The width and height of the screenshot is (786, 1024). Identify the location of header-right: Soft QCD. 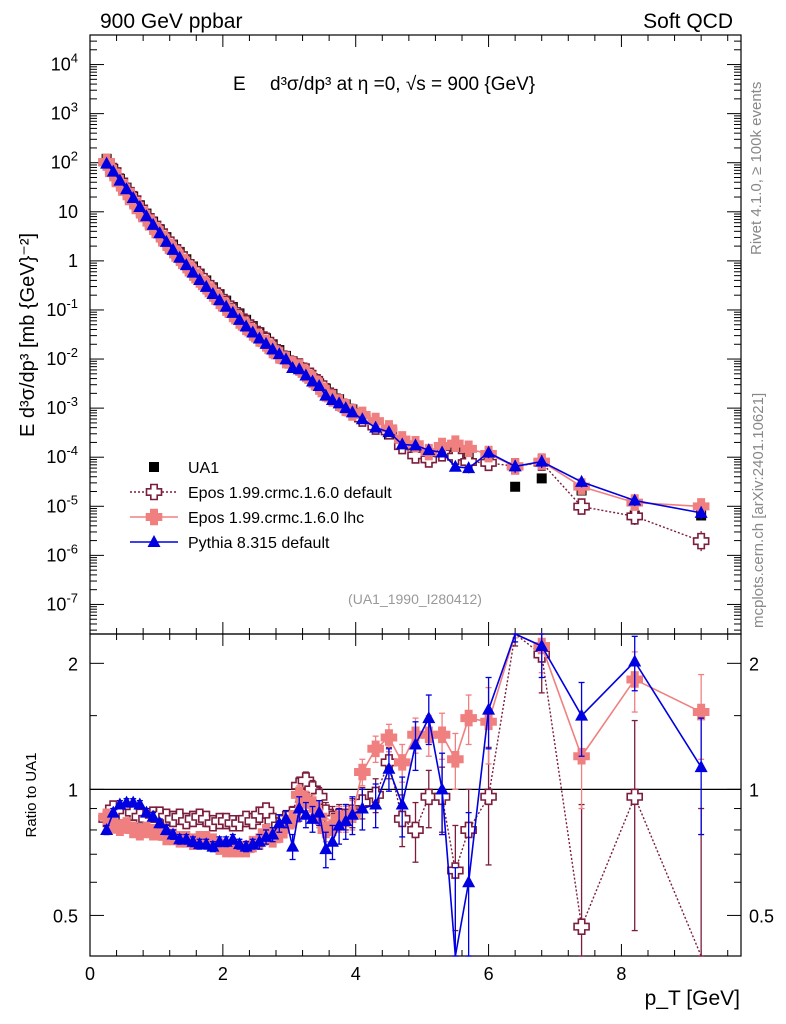
(688, 21).